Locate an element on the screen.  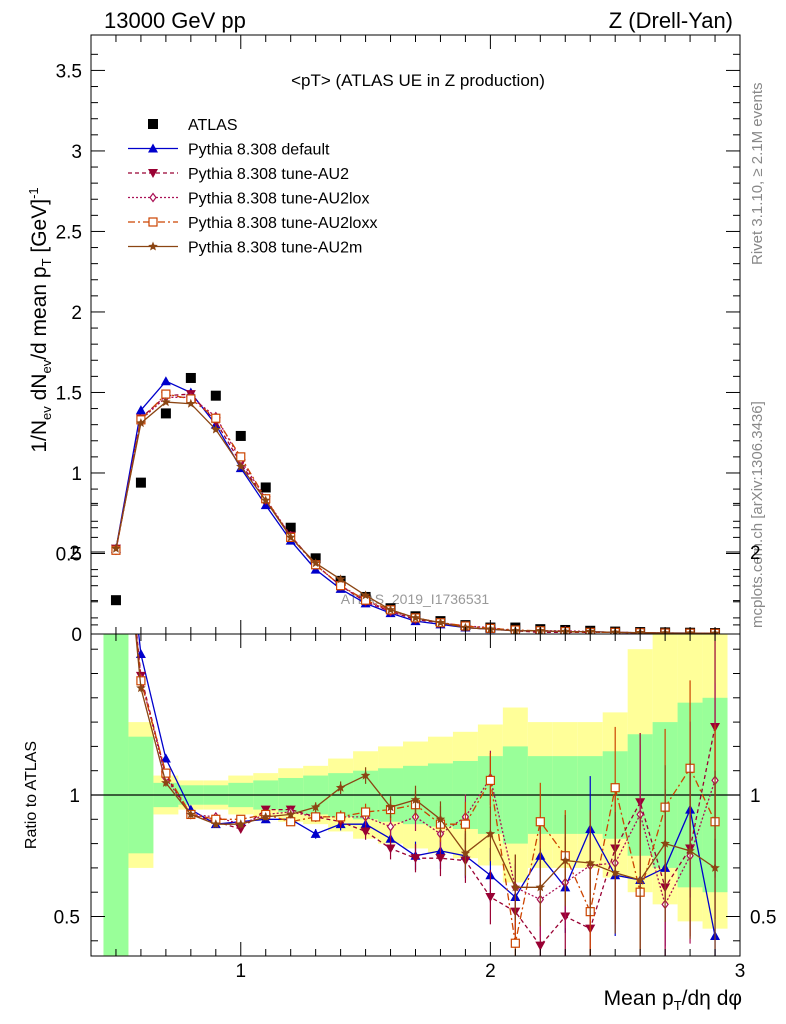
legend-entry: Pythia 8.308 default is located at coordinates (229, 150).